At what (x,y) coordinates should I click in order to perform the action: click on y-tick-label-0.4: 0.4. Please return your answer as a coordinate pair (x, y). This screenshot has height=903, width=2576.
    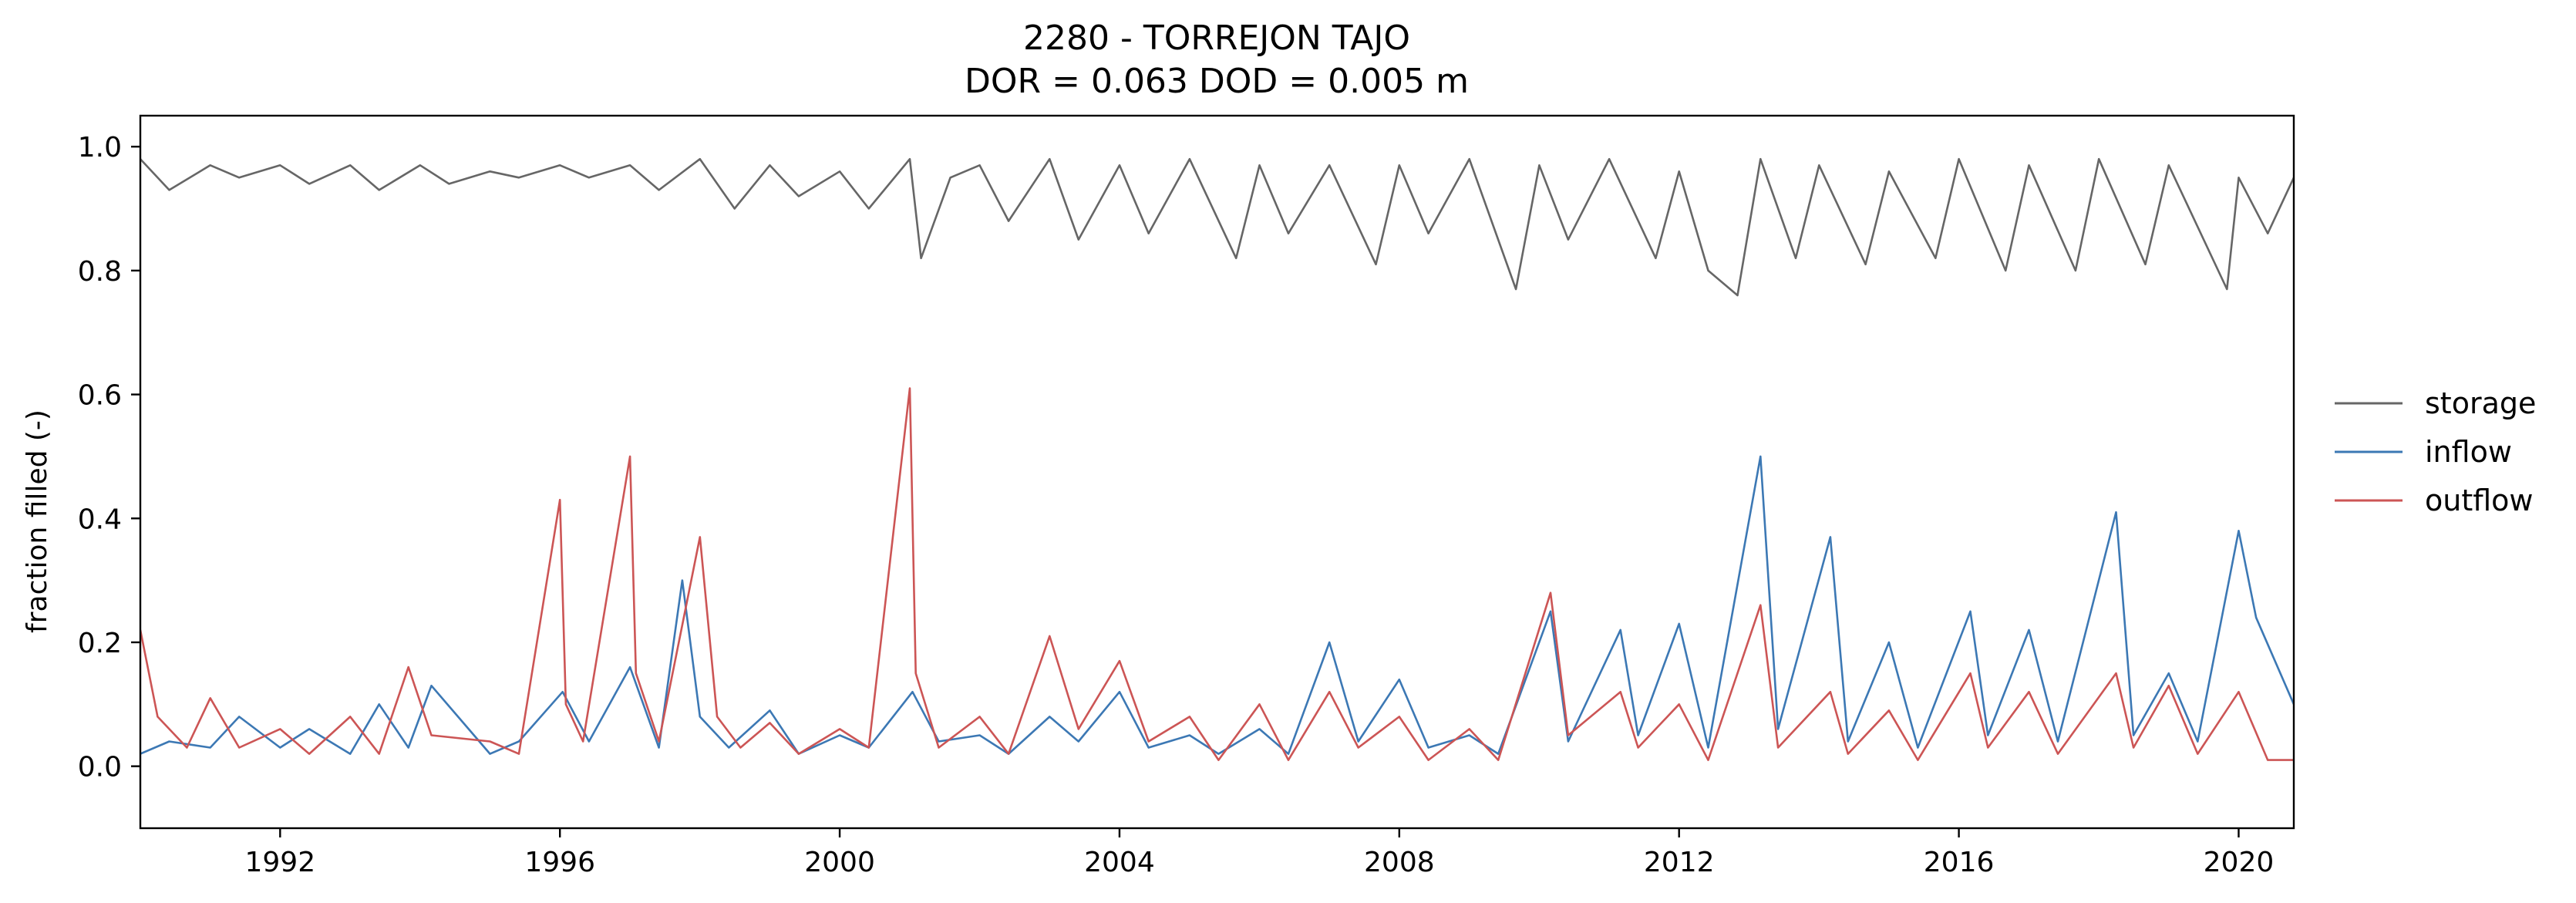
    Looking at the image, I should click on (100, 519).